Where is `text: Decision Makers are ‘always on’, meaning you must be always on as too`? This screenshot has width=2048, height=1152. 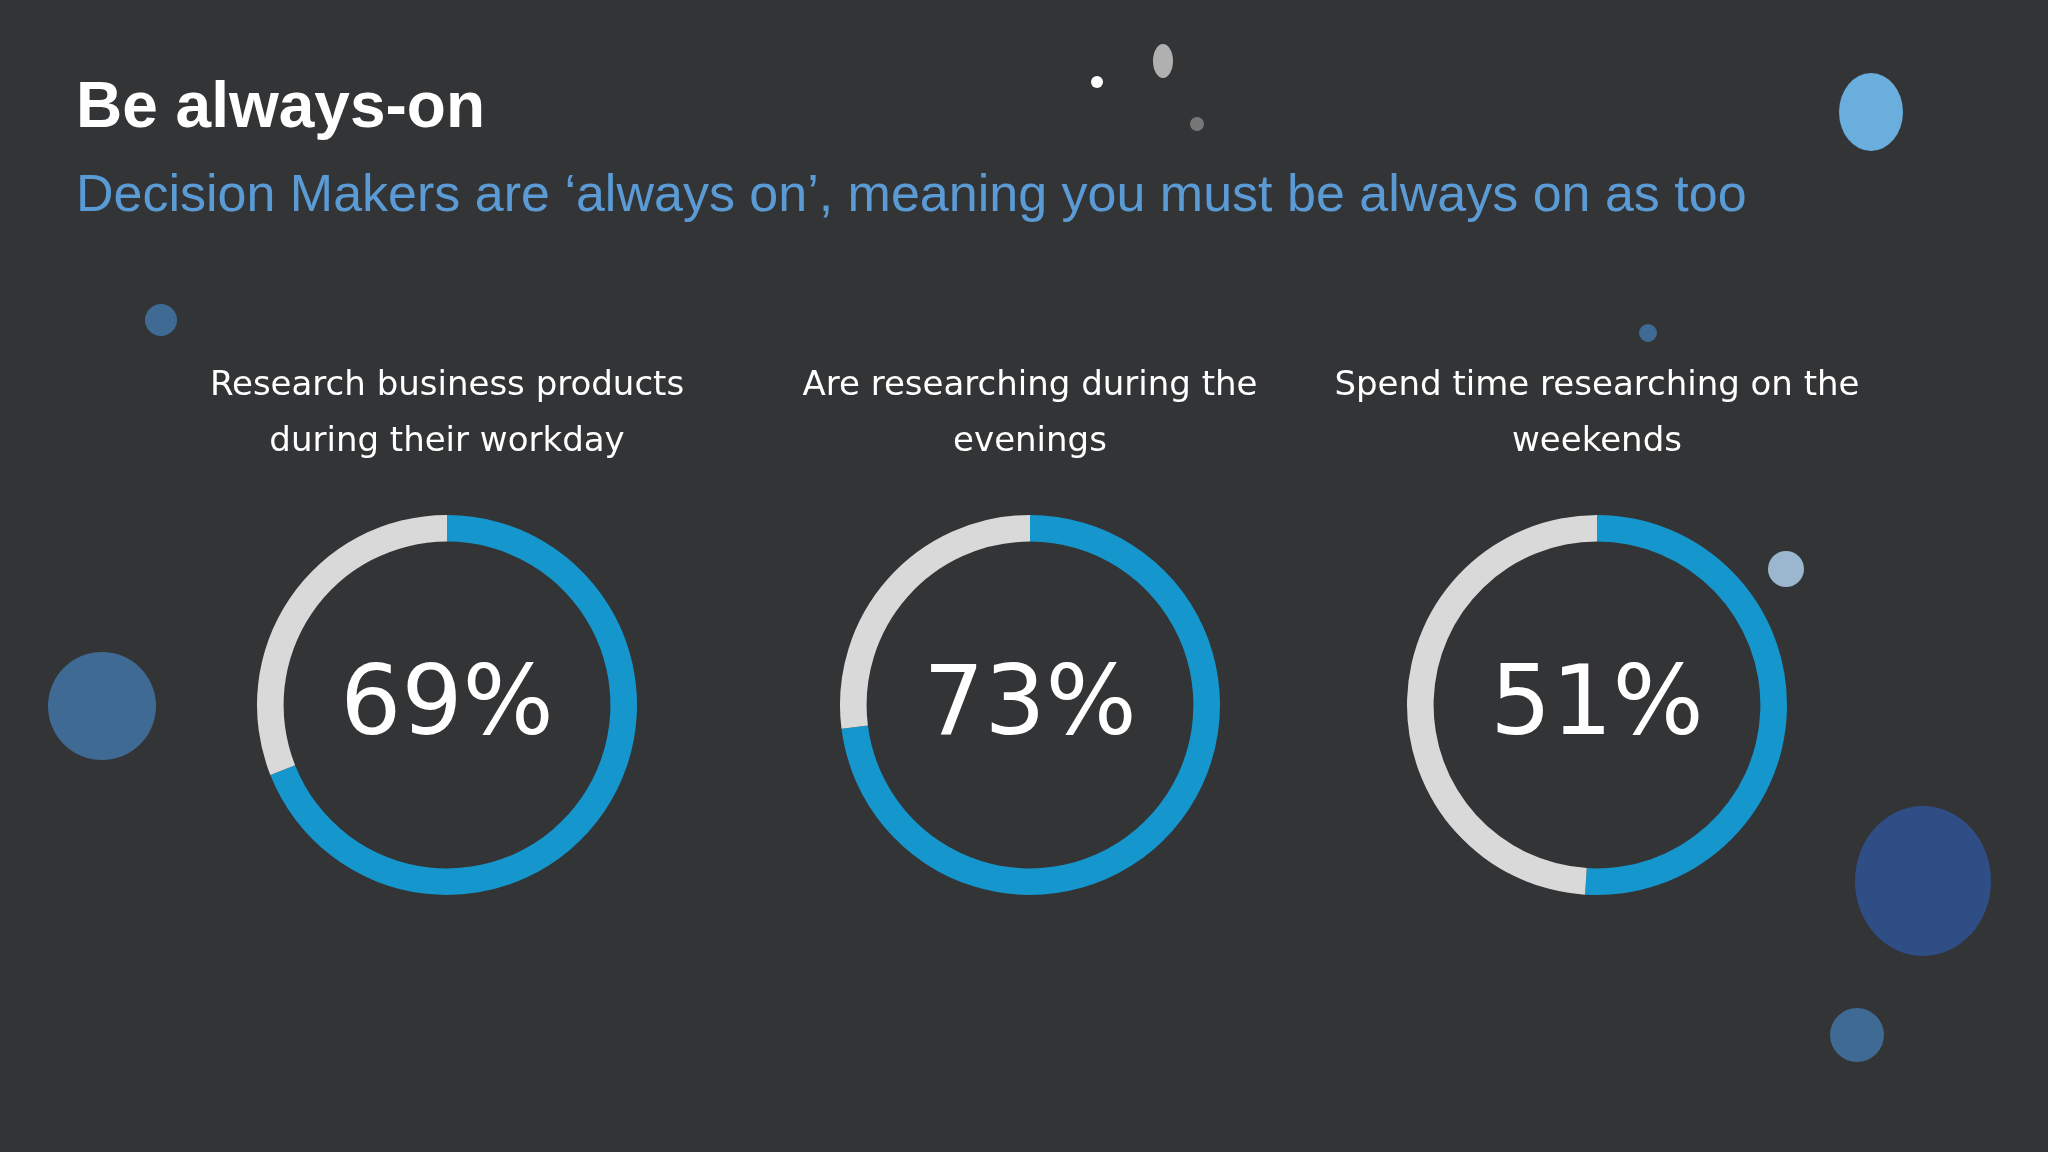 text: Decision Makers are ‘always on’, meaning you must be always on as too is located at coordinates (912, 193).